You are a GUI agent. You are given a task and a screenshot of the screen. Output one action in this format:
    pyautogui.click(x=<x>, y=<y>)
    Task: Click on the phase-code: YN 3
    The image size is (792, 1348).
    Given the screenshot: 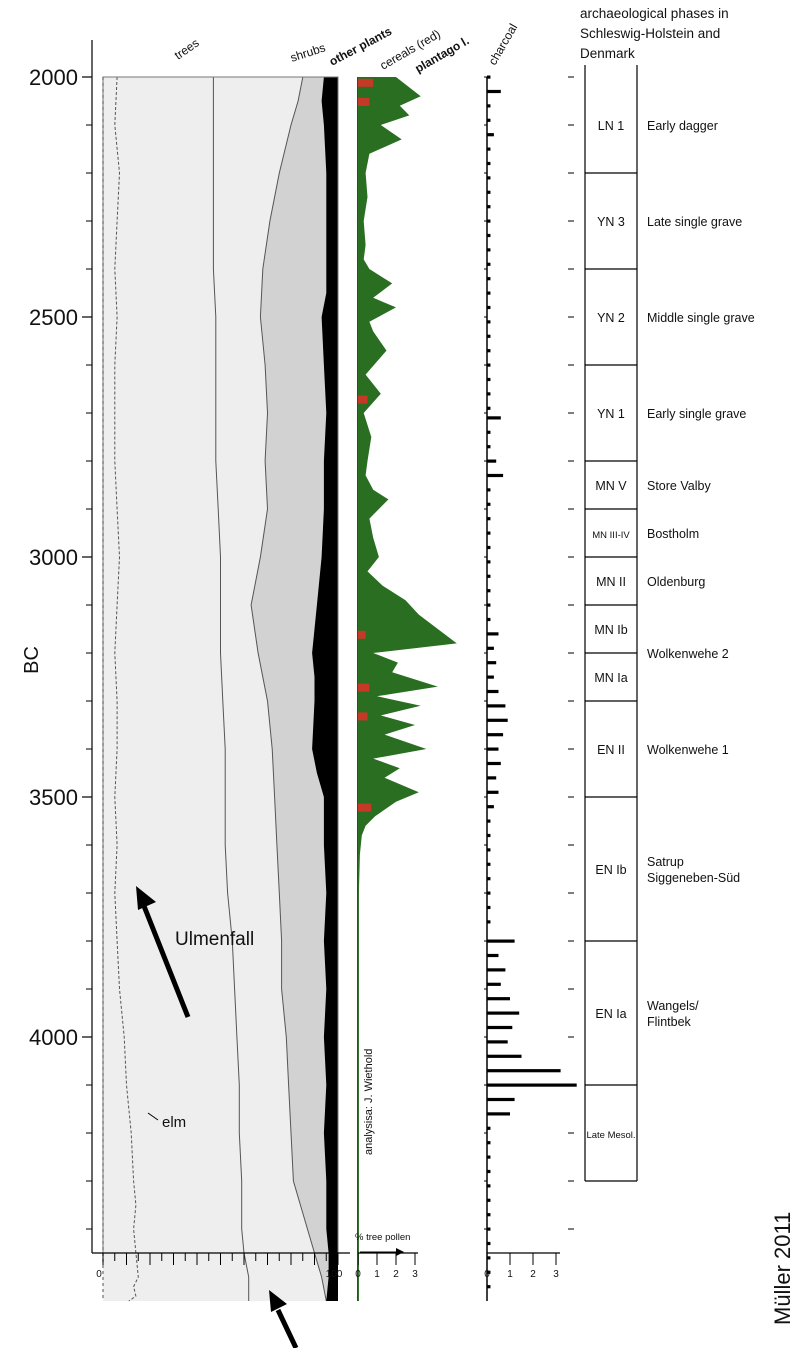 What is the action you would take?
    pyautogui.click(x=611, y=222)
    